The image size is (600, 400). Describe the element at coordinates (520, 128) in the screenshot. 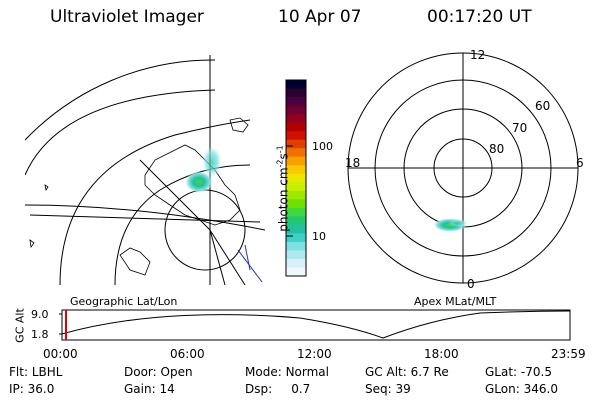

I see `mlat-label-70: 70` at that location.